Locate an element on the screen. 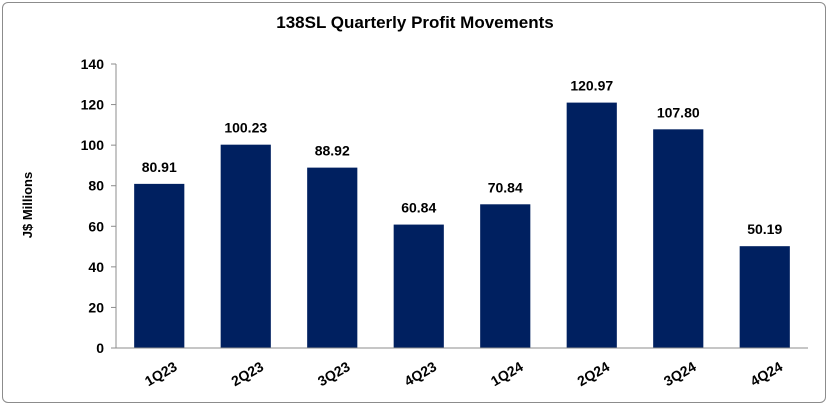 The height and width of the screenshot is (407, 830). data-label-2q24: 120.97 is located at coordinates (591, 86).